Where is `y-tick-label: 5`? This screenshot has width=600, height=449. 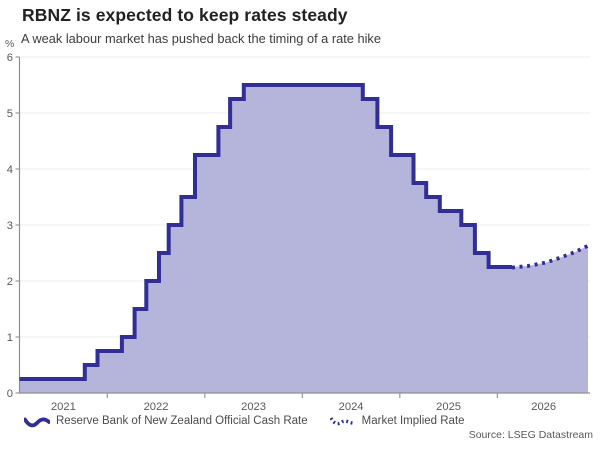 y-tick-label: 5 is located at coordinates (10, 114).